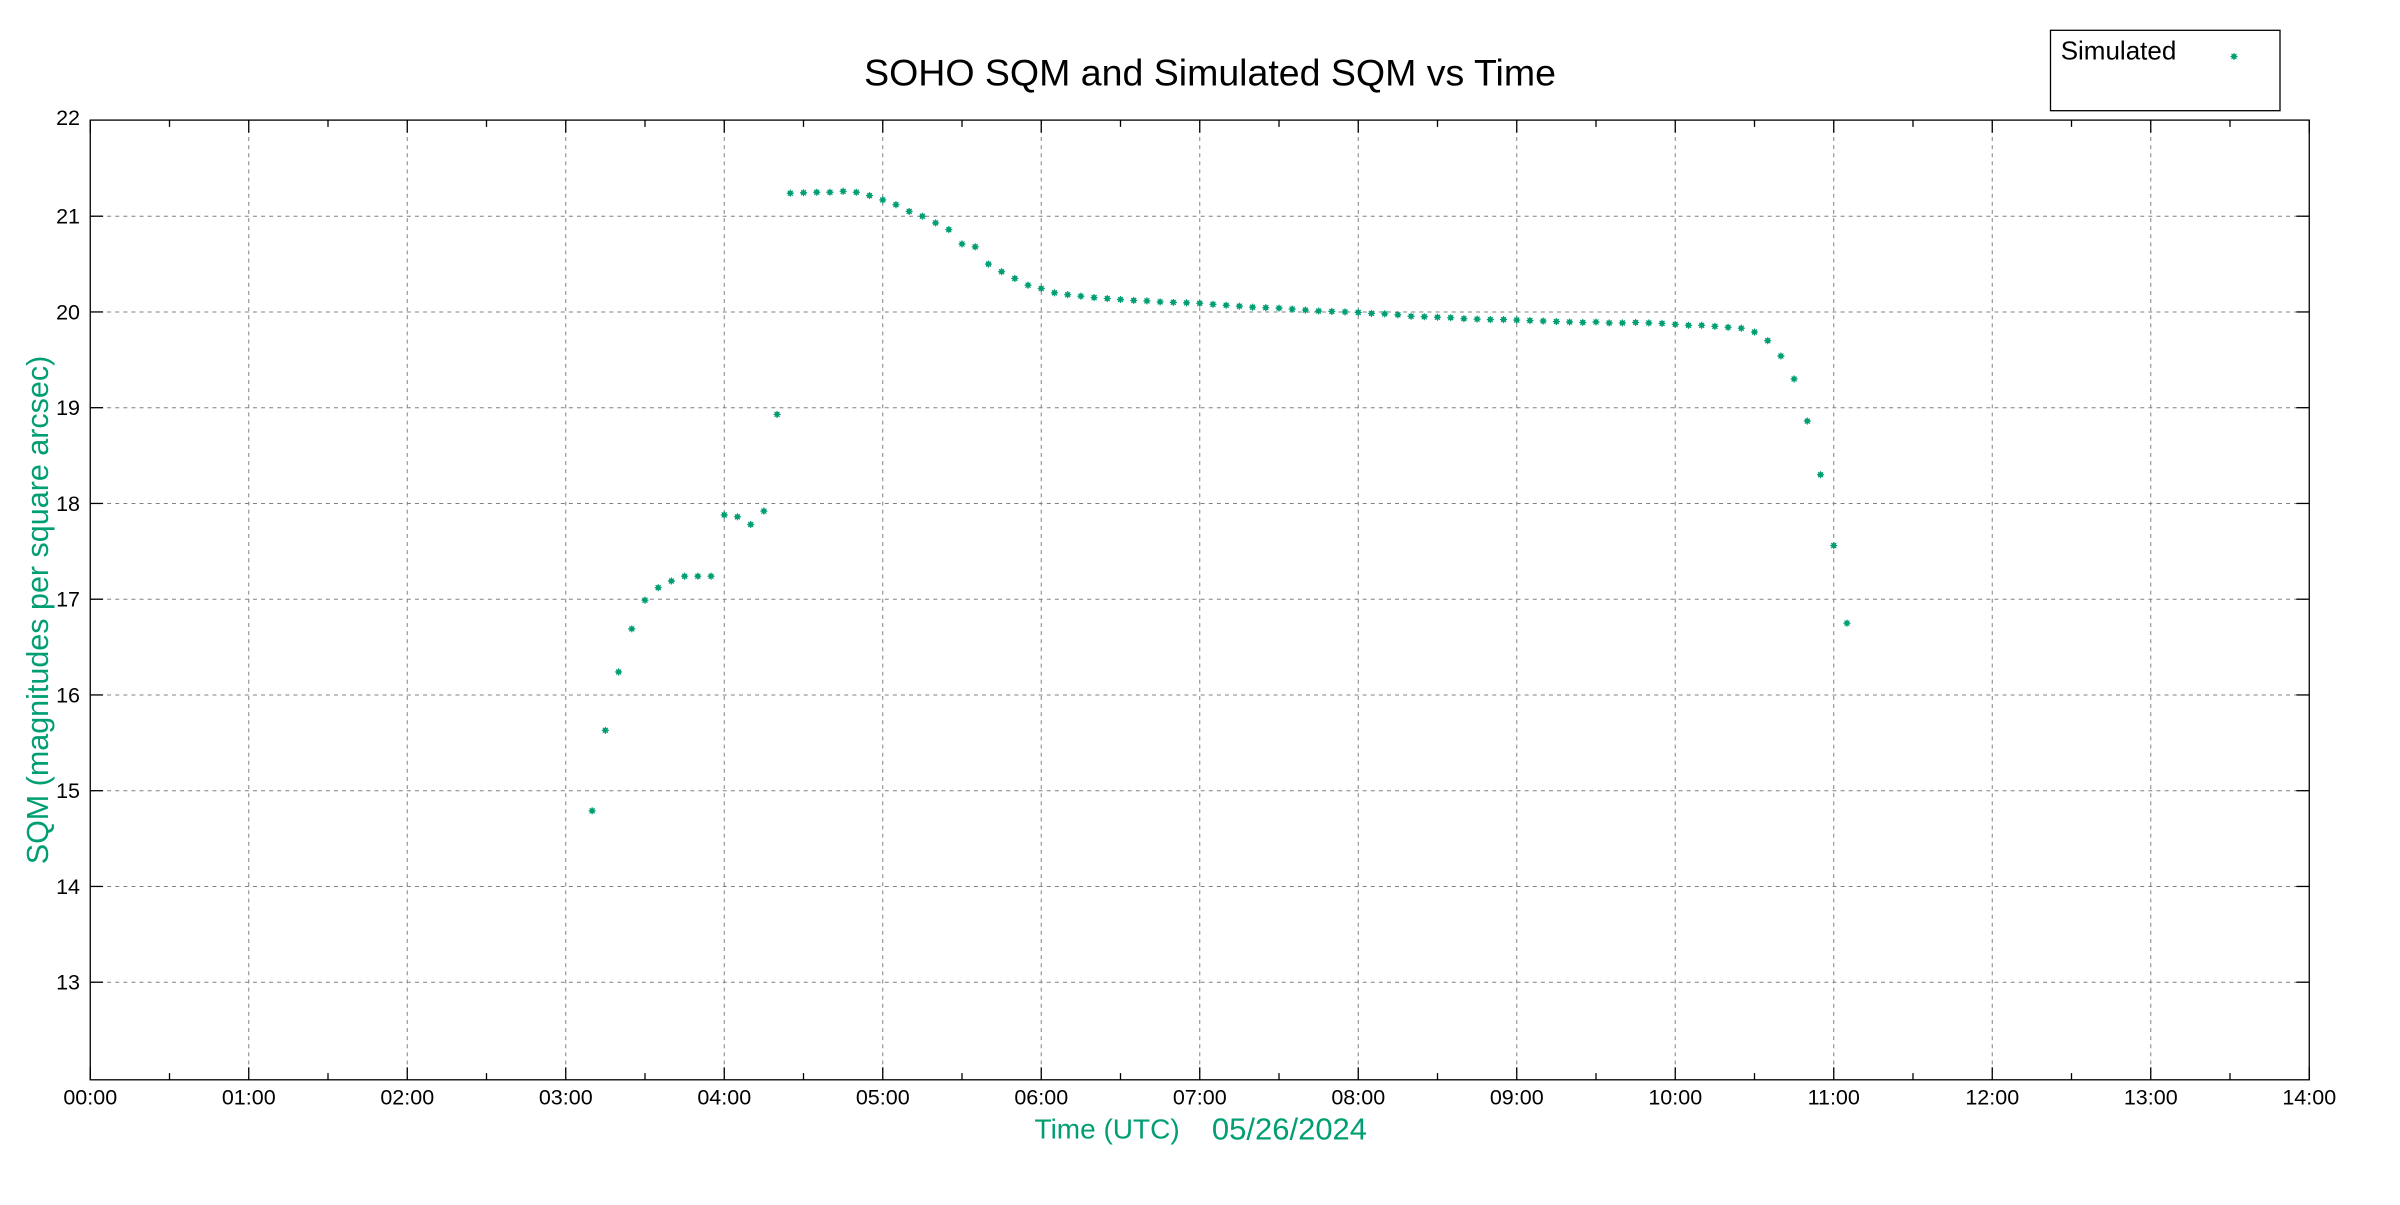  What do you see at coordinates (883, 1098) in the screenshot?
I see `svg-text: 05:00` at bounding box center [883, 1098].